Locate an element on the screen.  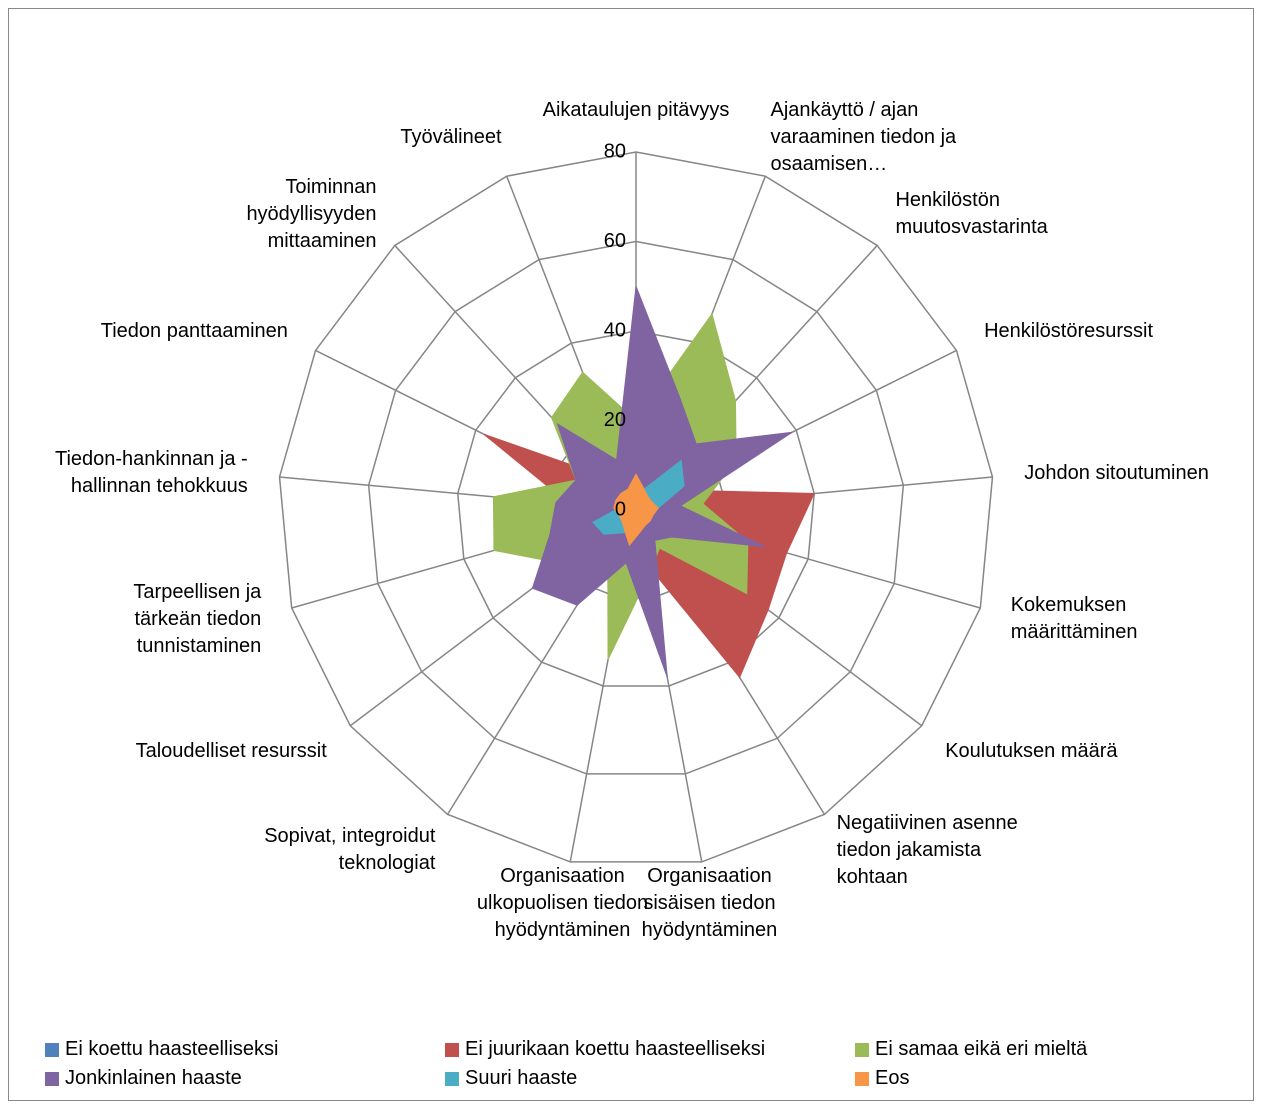
category-label: Henkilöstön muutosvastarinta is located at coordinates (971, 214).